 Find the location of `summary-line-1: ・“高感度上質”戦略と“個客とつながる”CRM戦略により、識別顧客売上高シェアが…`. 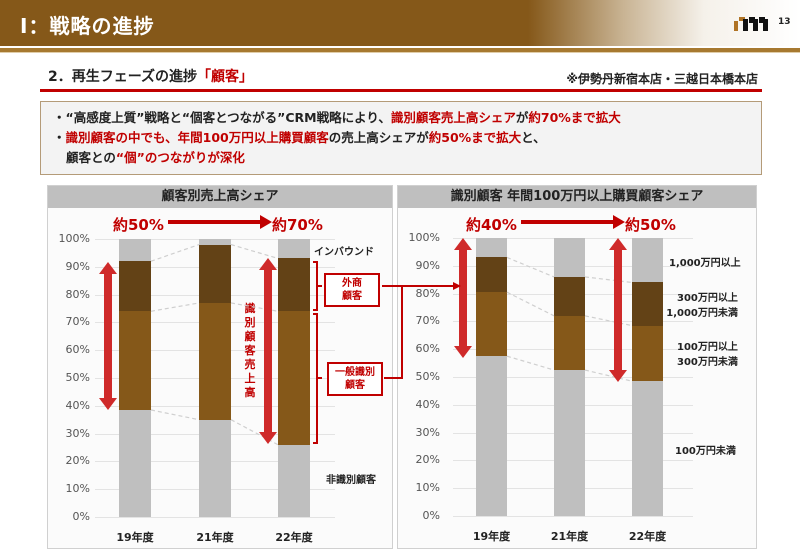

summary-line-1: ・“高感度上質”戦略と“個客とつながる”CRM戦略により、識別顧客売上高シェアが… is located at coordinates (401, 118).